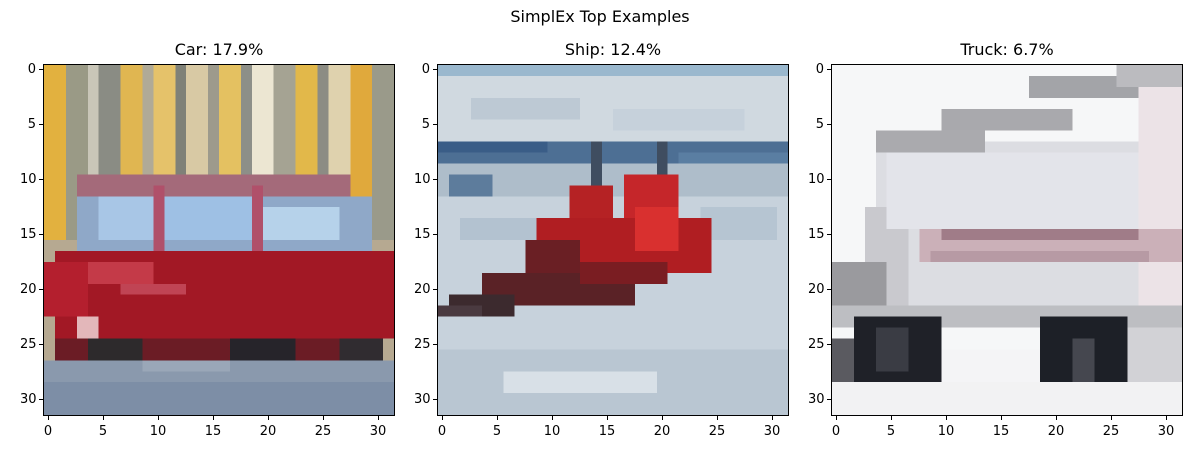  What do you see at coordinates (613, 49) in the screenshot?
I see `panel-title: Ship: 12.4%` at bounding box center [613, 49].